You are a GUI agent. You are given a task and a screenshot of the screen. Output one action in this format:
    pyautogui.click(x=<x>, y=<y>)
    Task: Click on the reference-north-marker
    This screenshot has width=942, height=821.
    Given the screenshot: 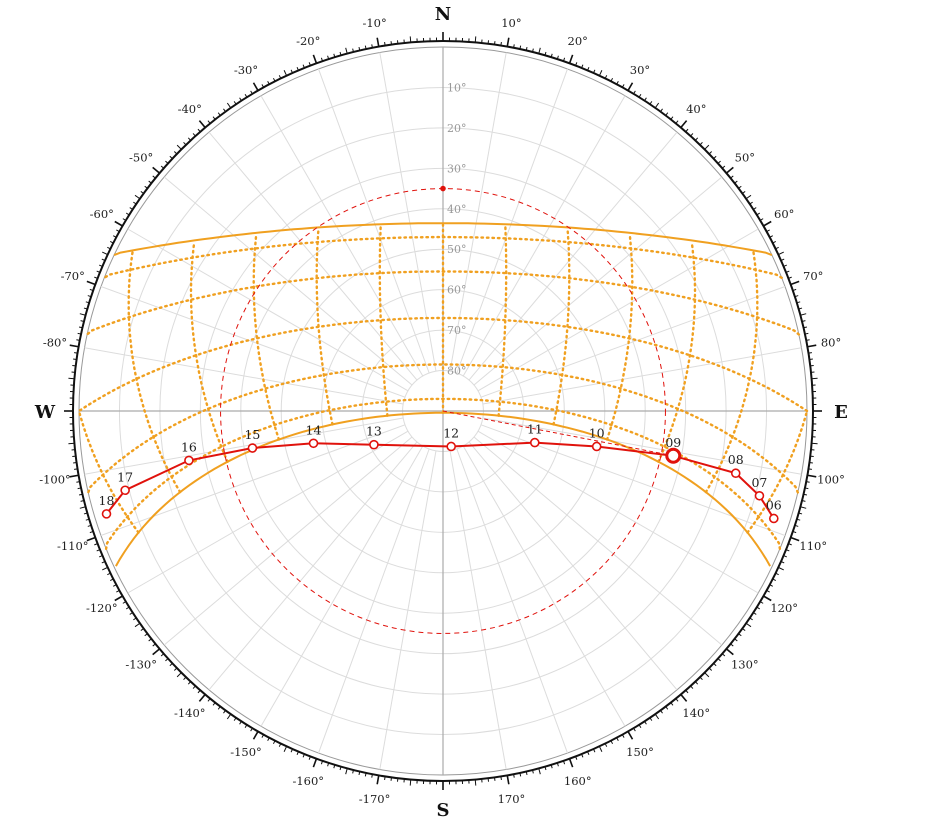 What is the action you would take?
    pyautogui.click(x=443, y=188)
    